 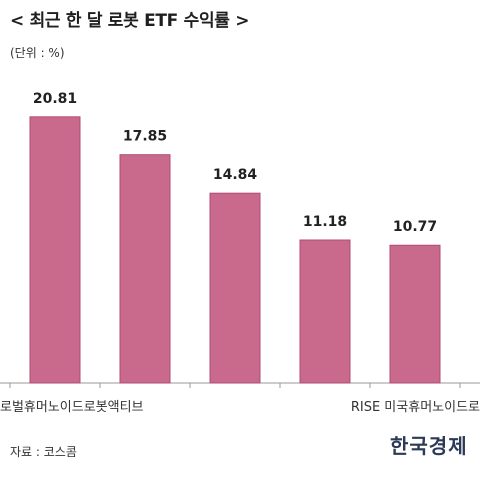 What do you see at coordinates (130, 21) in the screenshot?
I see `chart-title: < 최근 한 달 로봇 ETF 수익률 >` at bounding box center [130, 21].